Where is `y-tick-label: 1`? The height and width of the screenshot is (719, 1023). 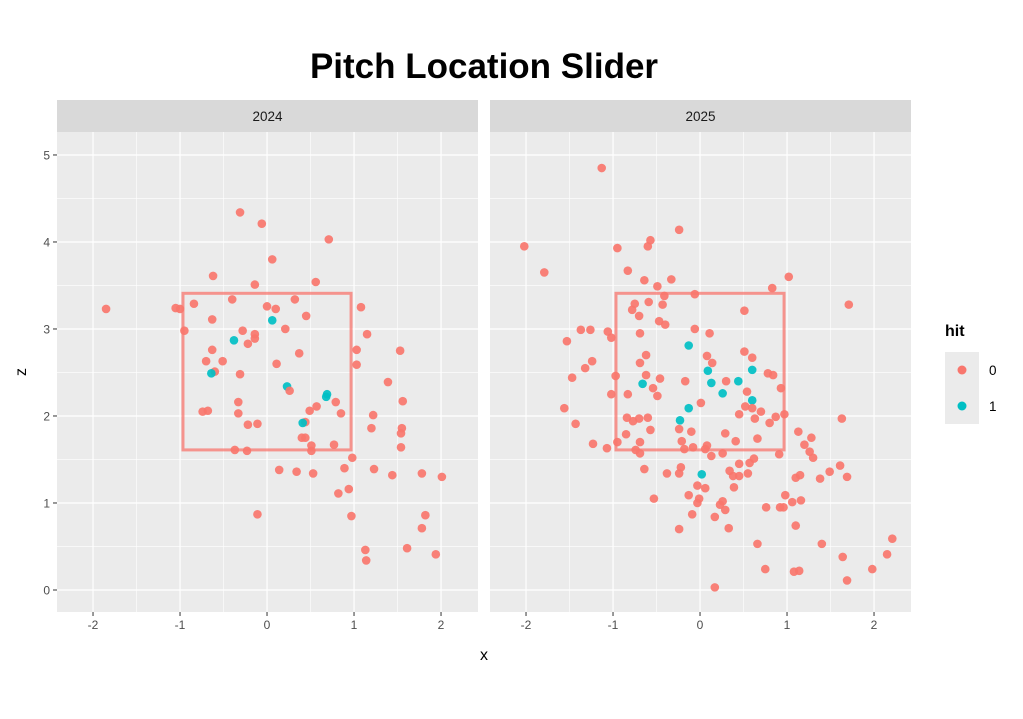 y-tick-label: 1 is located at coordinates (46, 503).